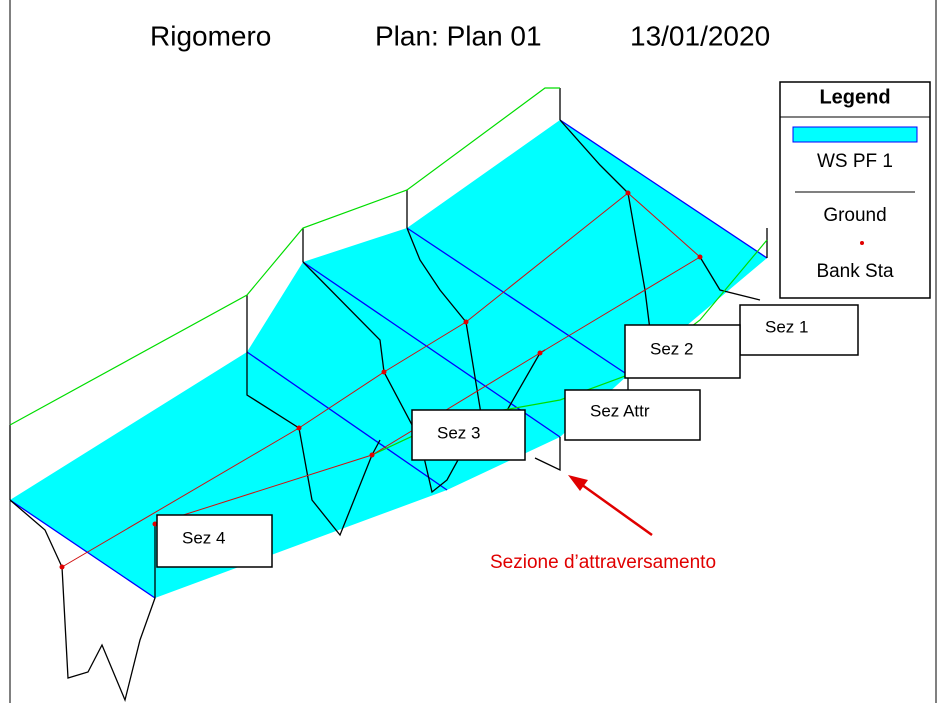 The height and width of the screenshot is (703, 942). I want to click on annotation-arrow, so click(615, 508).